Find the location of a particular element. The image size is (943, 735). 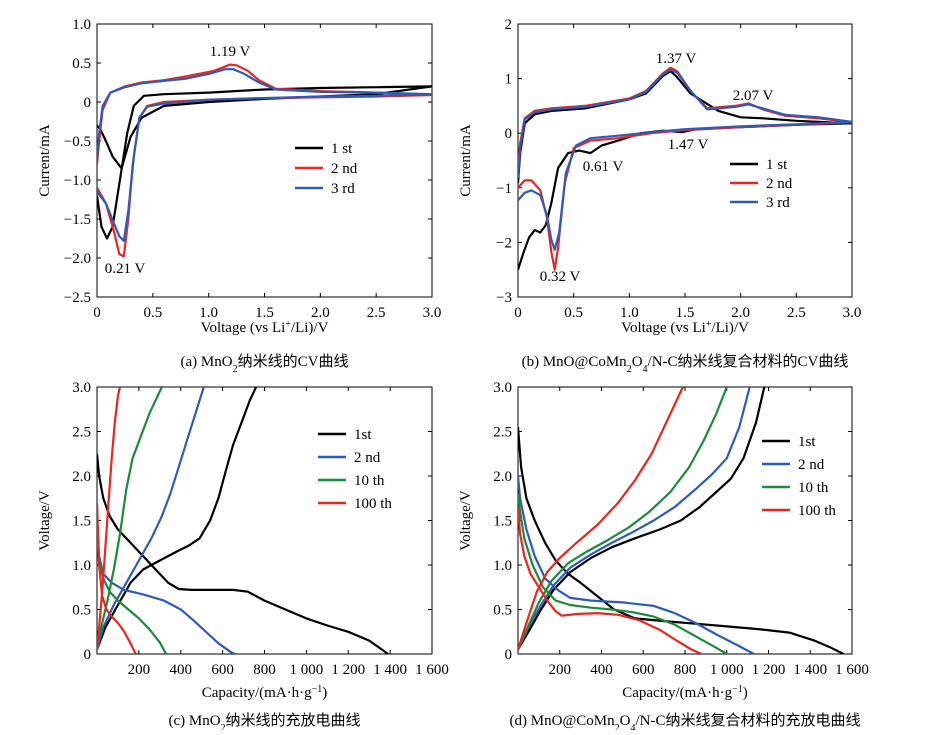

legend-label: 1 st is located at coordinates (342, 149).